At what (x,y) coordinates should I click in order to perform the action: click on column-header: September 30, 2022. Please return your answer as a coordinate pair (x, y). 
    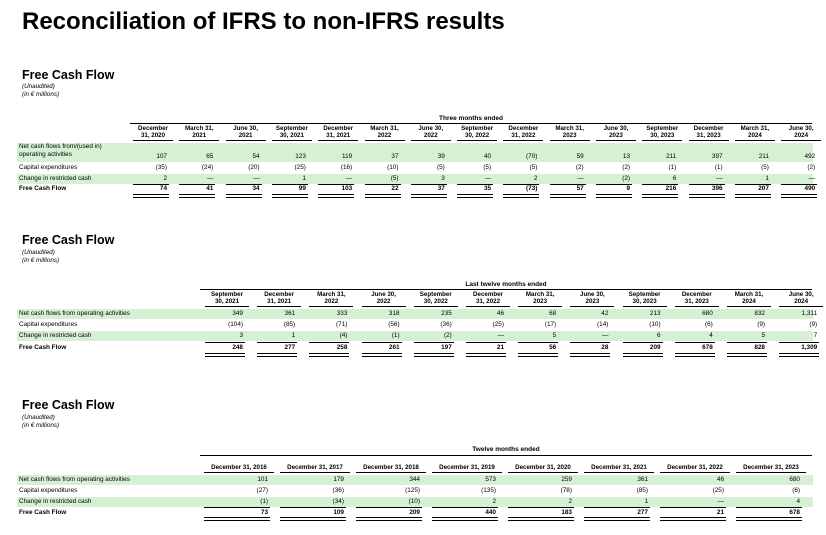
    Looking at the image, I should click on (435, 299).